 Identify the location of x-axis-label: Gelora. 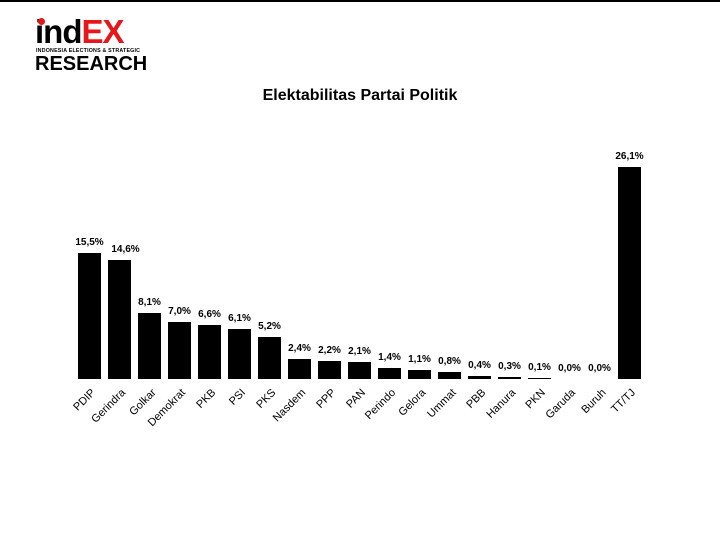
(411, 402).